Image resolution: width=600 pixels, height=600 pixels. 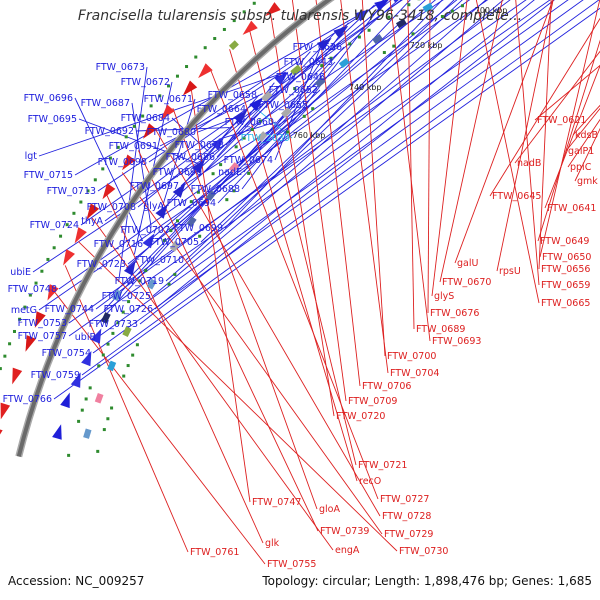 I want to click on gene-label: FTW_0705, so click(x=174, y=242).